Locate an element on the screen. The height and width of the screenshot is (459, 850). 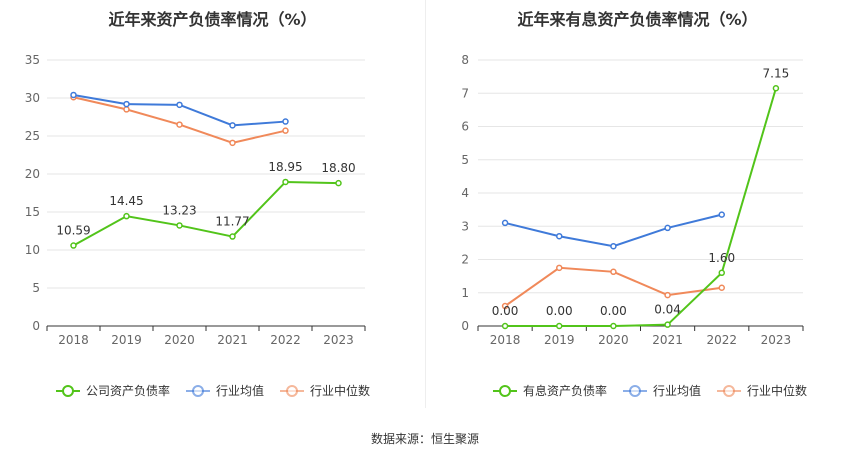
y-tick-label: 8 is located at coordinates (465, 60).